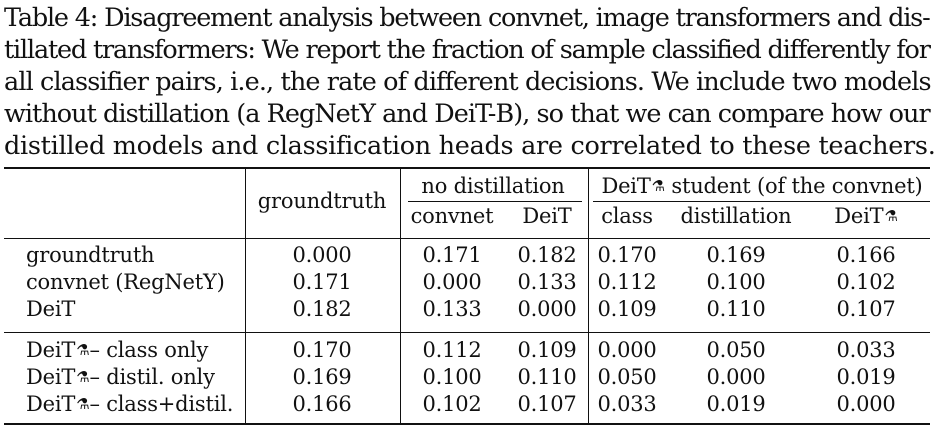  Describe the element at coordinates (467, 332) in the screenshot. I see `table-group-rule` at that location.